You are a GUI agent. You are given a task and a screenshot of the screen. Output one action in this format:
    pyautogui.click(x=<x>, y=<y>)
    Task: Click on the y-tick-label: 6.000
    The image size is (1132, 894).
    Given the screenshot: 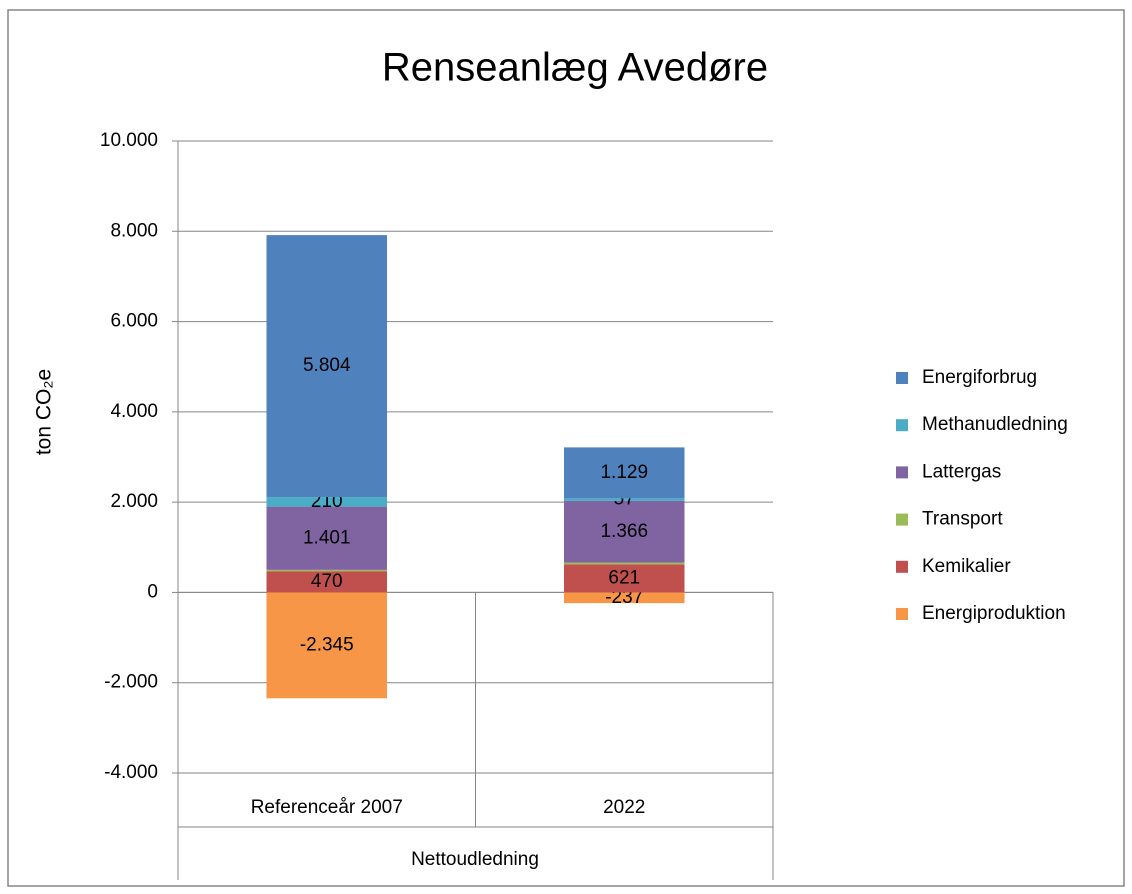 What is the action you would take?
    pyautogui.click(x=134, y=321)
    